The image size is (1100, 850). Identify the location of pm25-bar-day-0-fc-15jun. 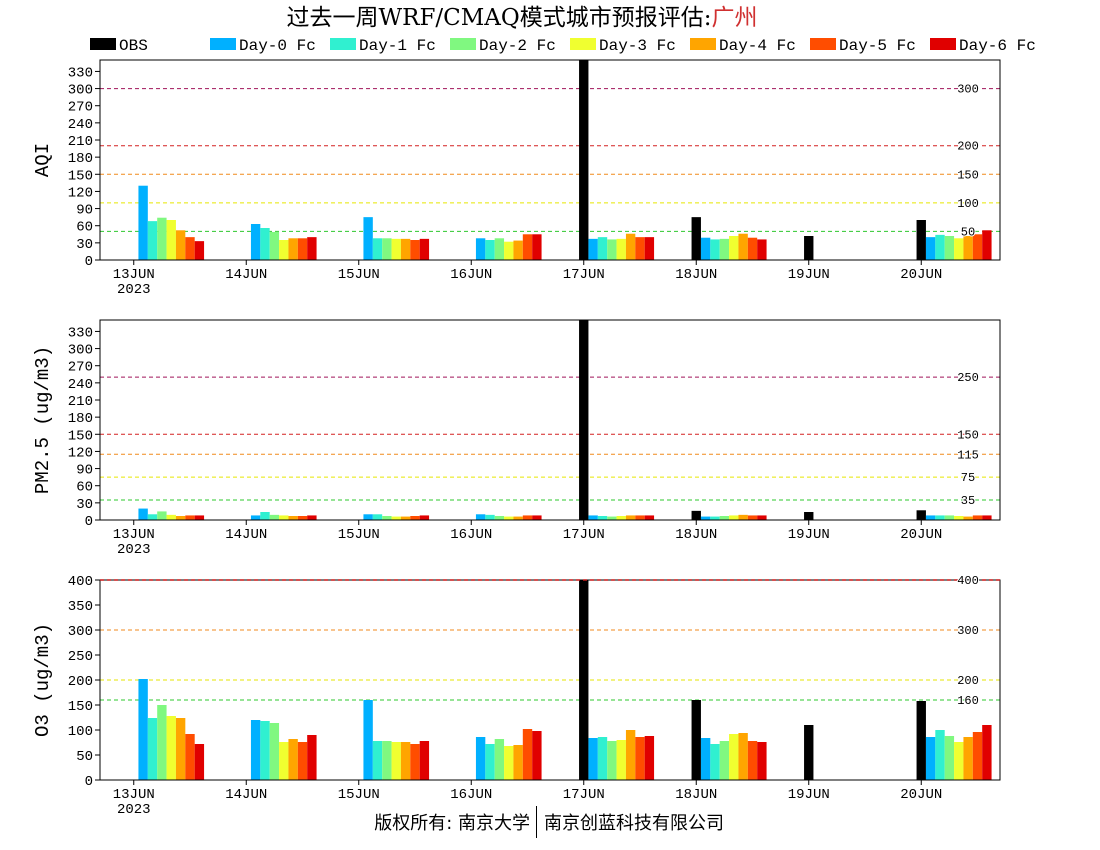
(368, 517).